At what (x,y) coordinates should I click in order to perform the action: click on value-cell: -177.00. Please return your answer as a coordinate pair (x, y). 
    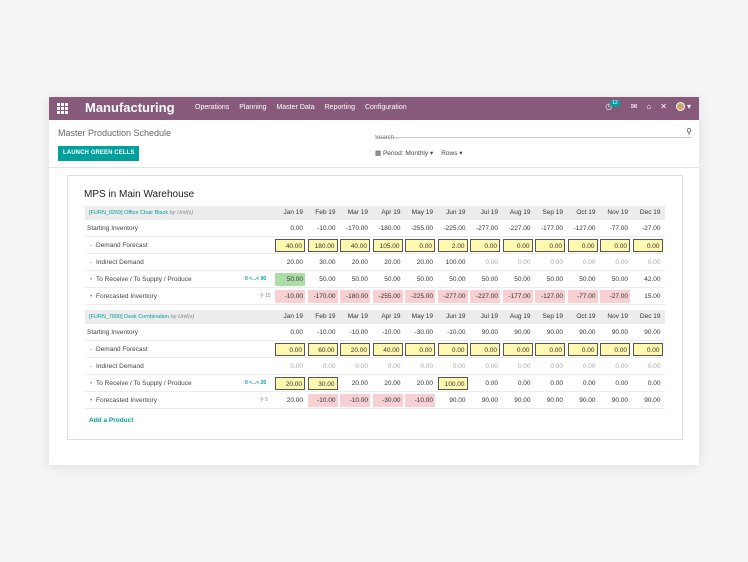
    Looking at the image, I should click on (517, 296).